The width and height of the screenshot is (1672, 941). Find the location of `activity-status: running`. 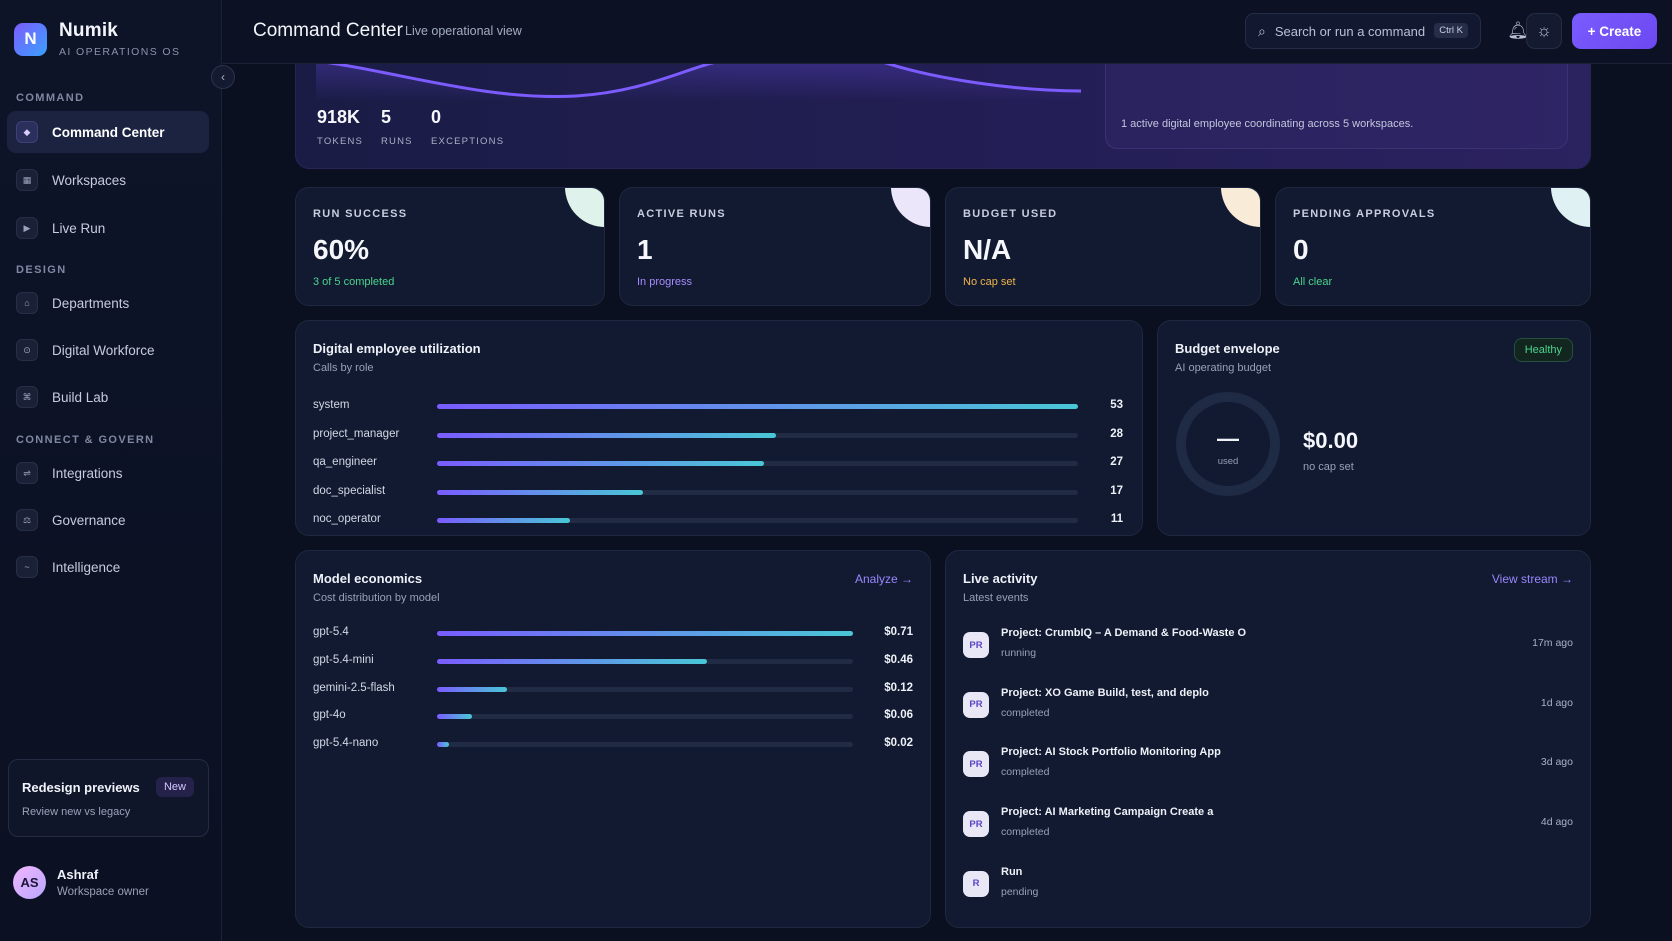

activity-status: running is located at coordinates (1019, 653).